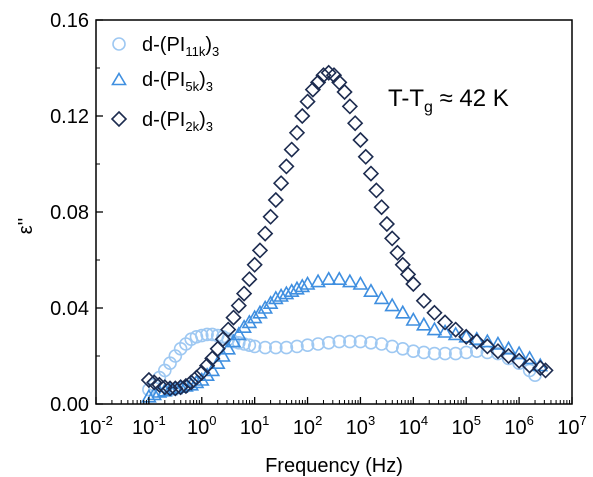 The image size is (593, 477). I want to click on annotation-rest: ≈ 42 K, so click(471, 98).